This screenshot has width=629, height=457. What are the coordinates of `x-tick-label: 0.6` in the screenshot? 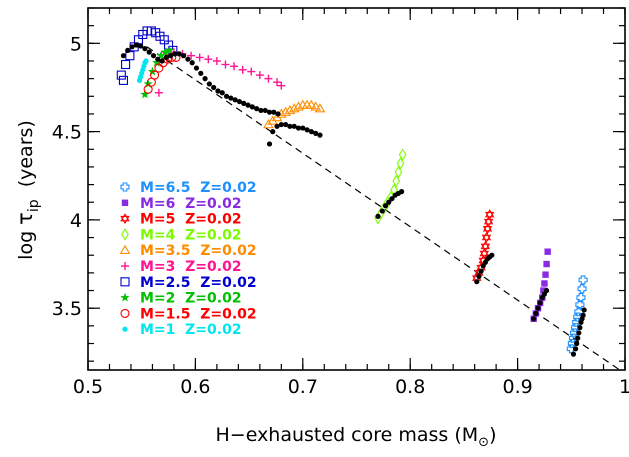 It's located at (195, 387).